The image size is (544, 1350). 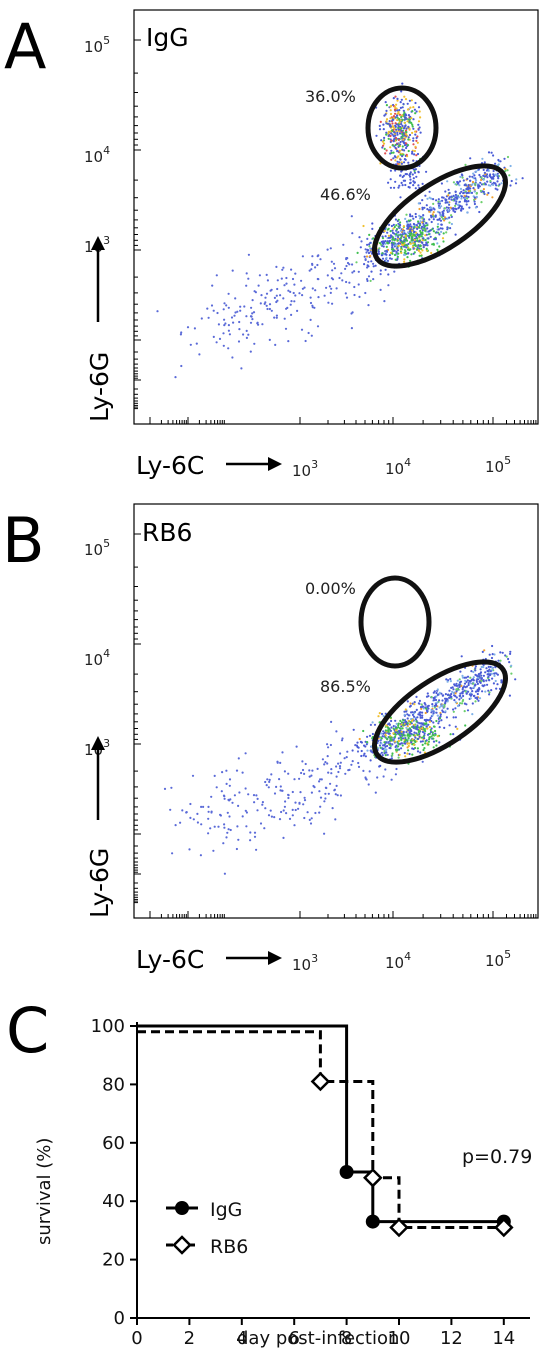 What do you see at coordinates (305, 469) in the screenshot?
I see `panel-a-x-tick-3: 103` at bounding box center [305, 469].